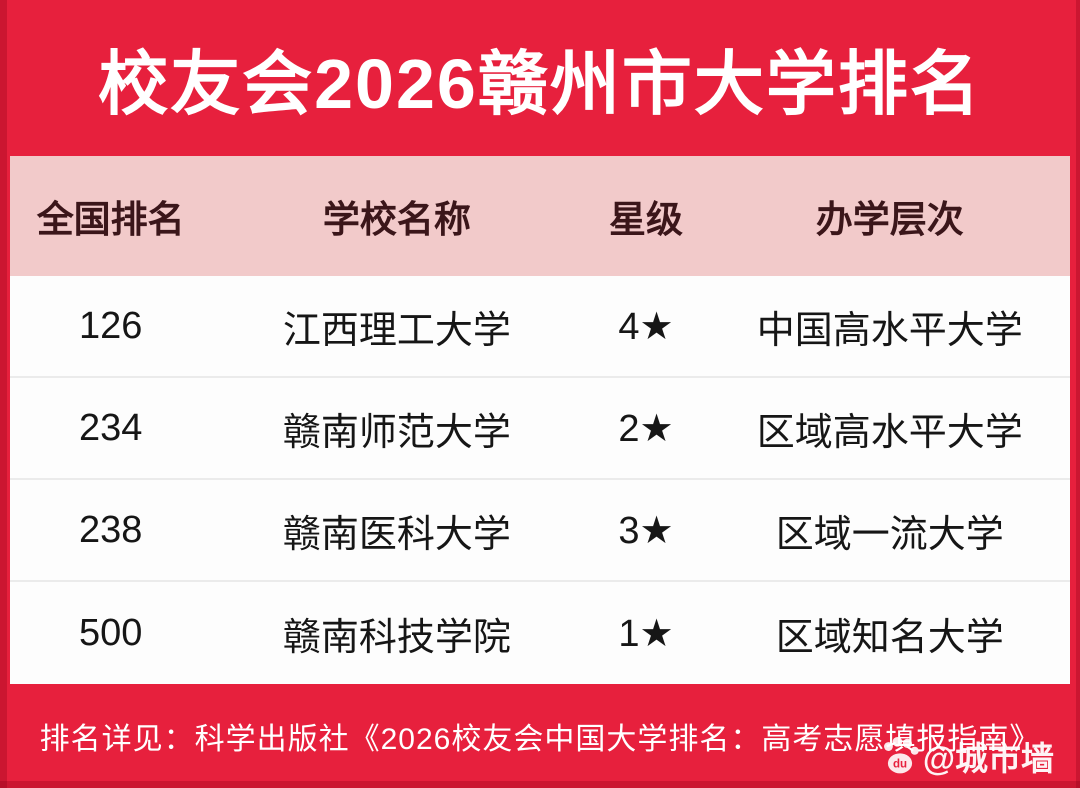 This screenshot has width=1080, height=788. Describe the element at coordinates (396, 432) in the screenshot. I see `cell-school-name: 赣南师范大学` at that location.